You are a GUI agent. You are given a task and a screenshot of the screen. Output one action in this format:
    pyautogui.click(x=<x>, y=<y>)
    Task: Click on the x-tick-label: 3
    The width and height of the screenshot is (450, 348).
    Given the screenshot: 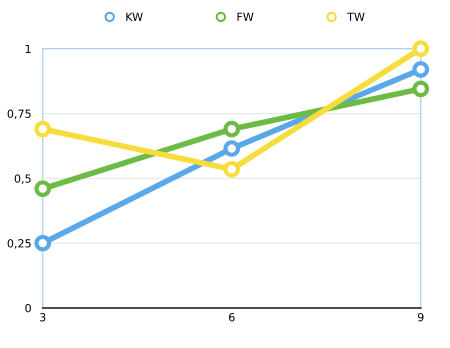 What is the action you would take?
    pyautogui.click(x=43, y=317)
    